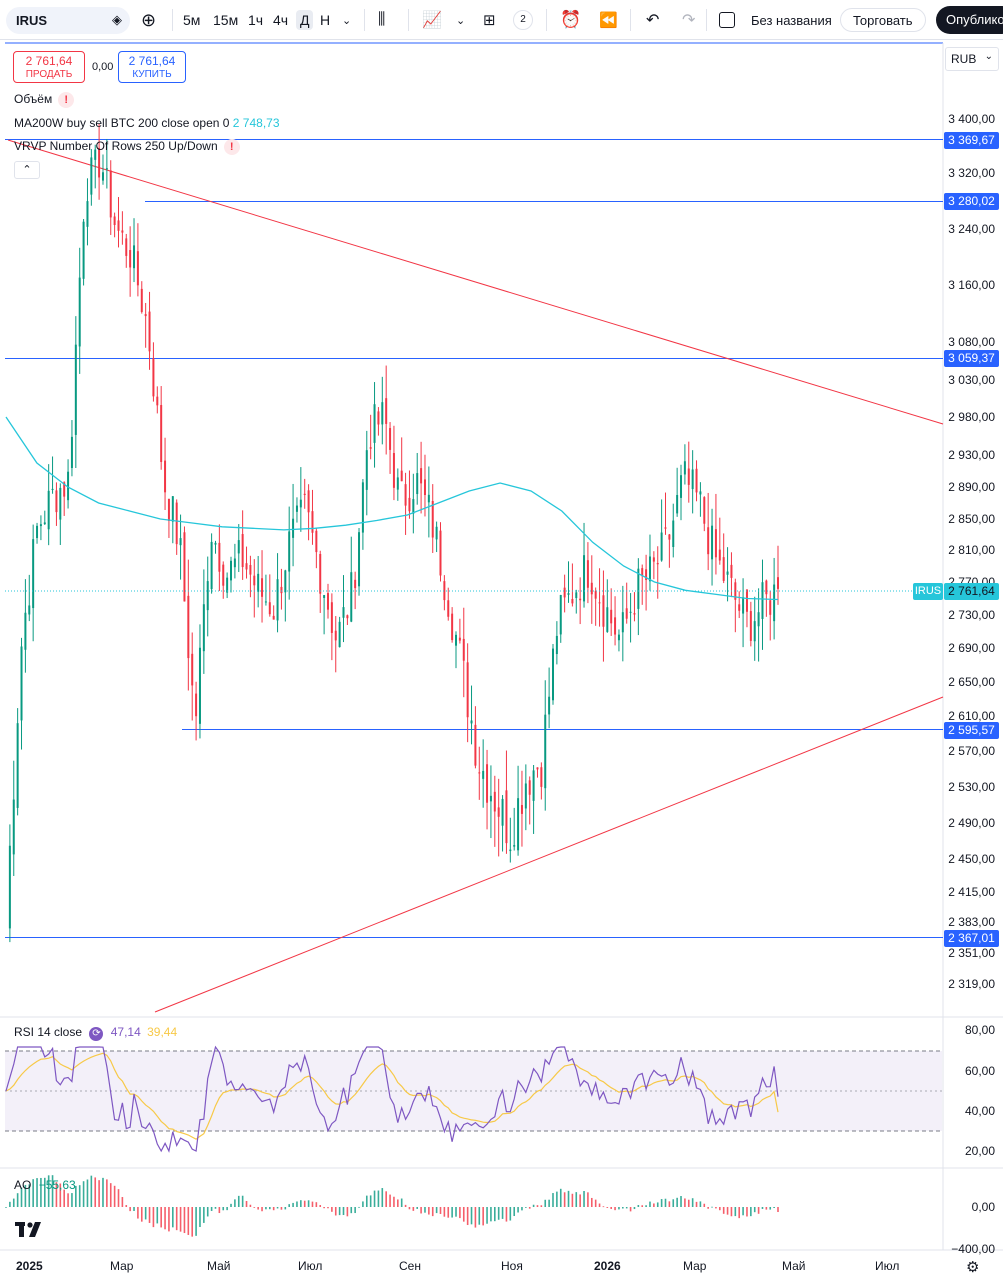  What do you see at coordinates (971, 140) in the screenshot?
I see `level-badge: 3 369,67` at bounding box center [971, 140].